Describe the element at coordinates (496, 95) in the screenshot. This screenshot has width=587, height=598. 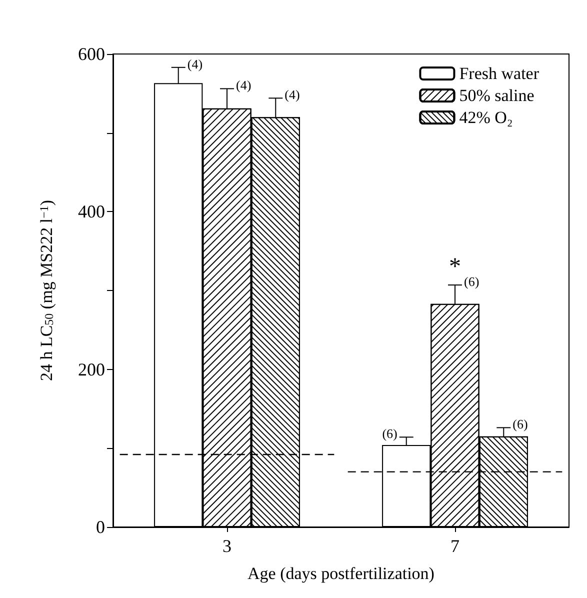
I see `legend-label: 50% saline` at that location.